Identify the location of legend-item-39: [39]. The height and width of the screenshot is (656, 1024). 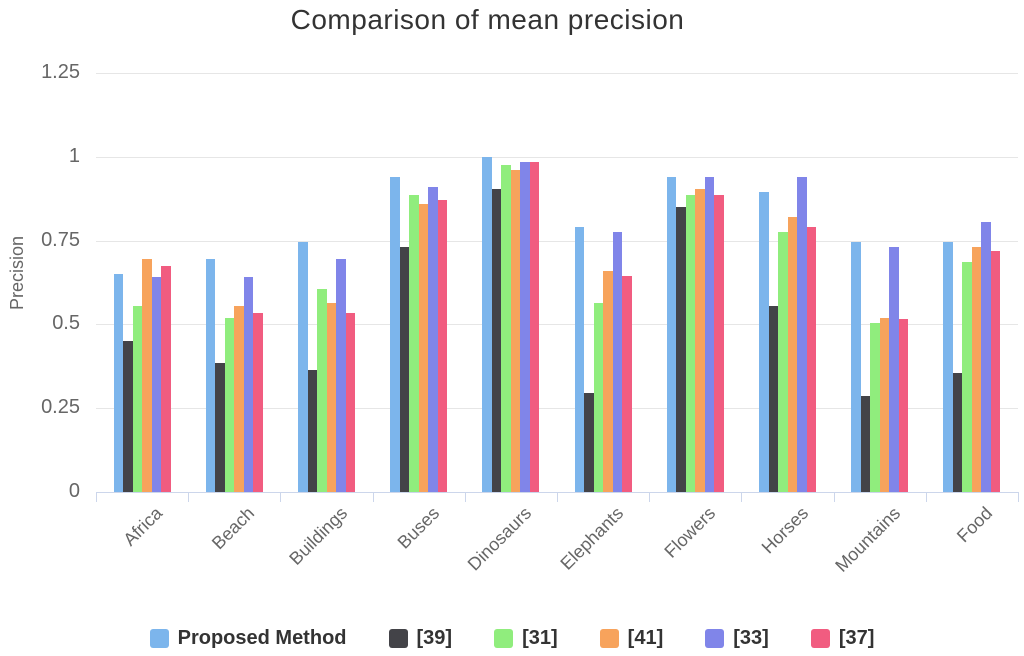
(420, 638).